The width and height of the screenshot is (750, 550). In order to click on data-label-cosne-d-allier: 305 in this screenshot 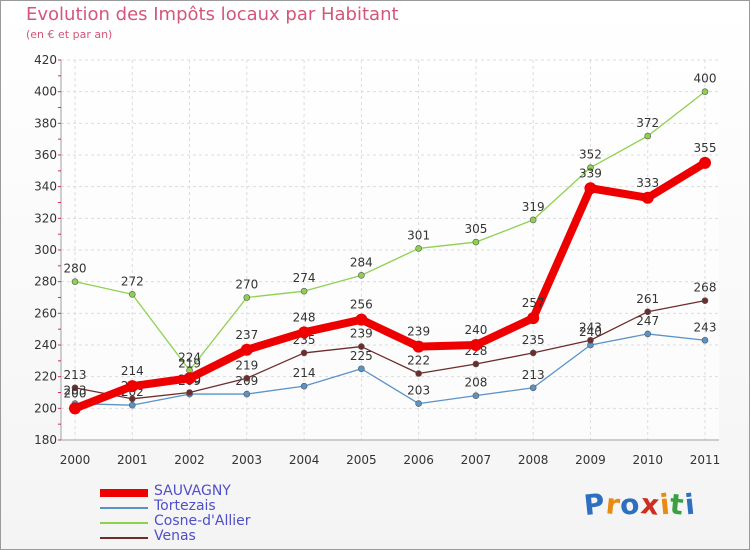, I will do `click(475, 229)`.